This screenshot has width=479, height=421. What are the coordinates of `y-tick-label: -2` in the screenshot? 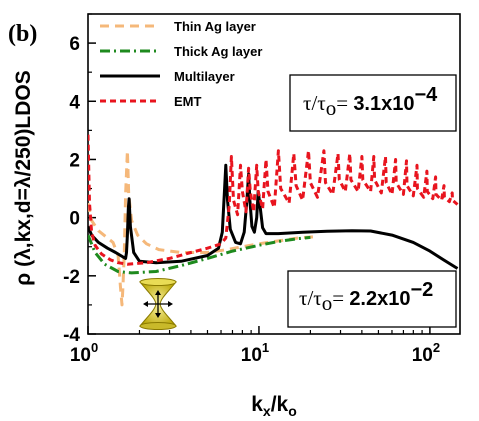 It's located at (71, 277).